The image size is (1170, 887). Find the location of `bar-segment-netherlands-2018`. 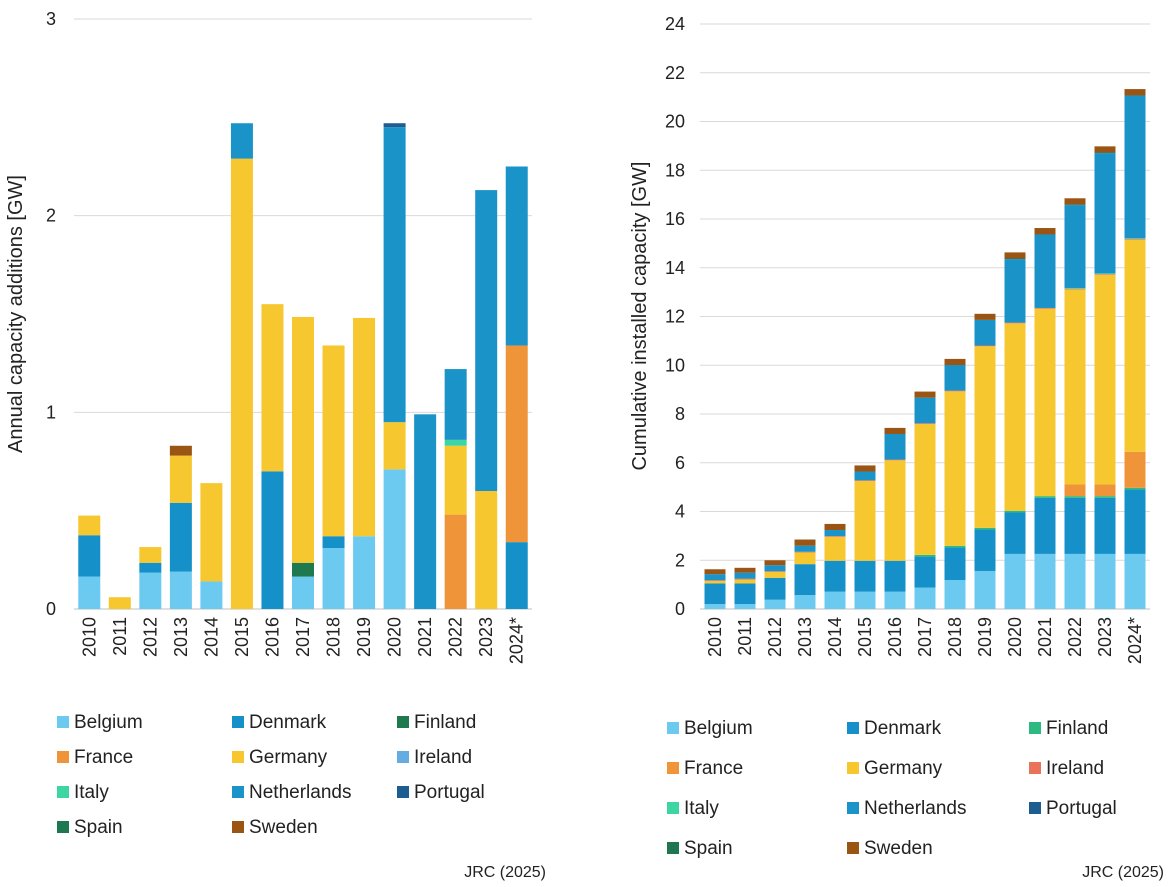

bar-segment-netherlands-2018 is located at coordinates (955, 378).